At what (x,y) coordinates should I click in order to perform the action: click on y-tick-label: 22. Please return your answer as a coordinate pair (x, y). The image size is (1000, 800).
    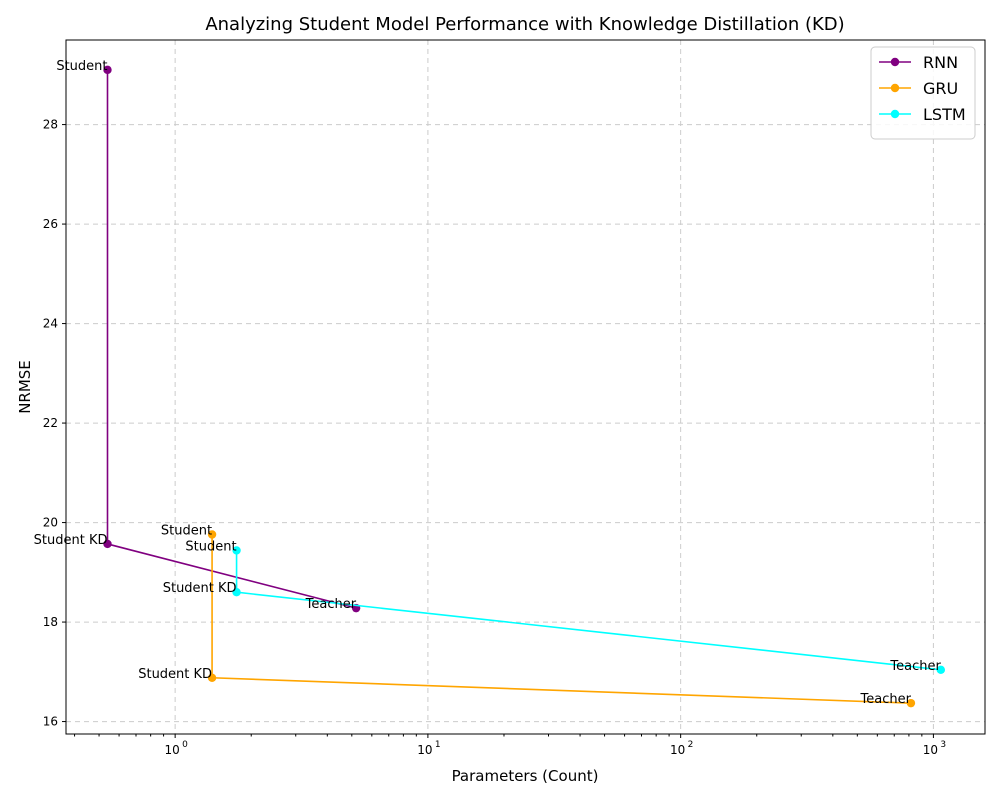
    Looking at the image, I should click on (50, 423).